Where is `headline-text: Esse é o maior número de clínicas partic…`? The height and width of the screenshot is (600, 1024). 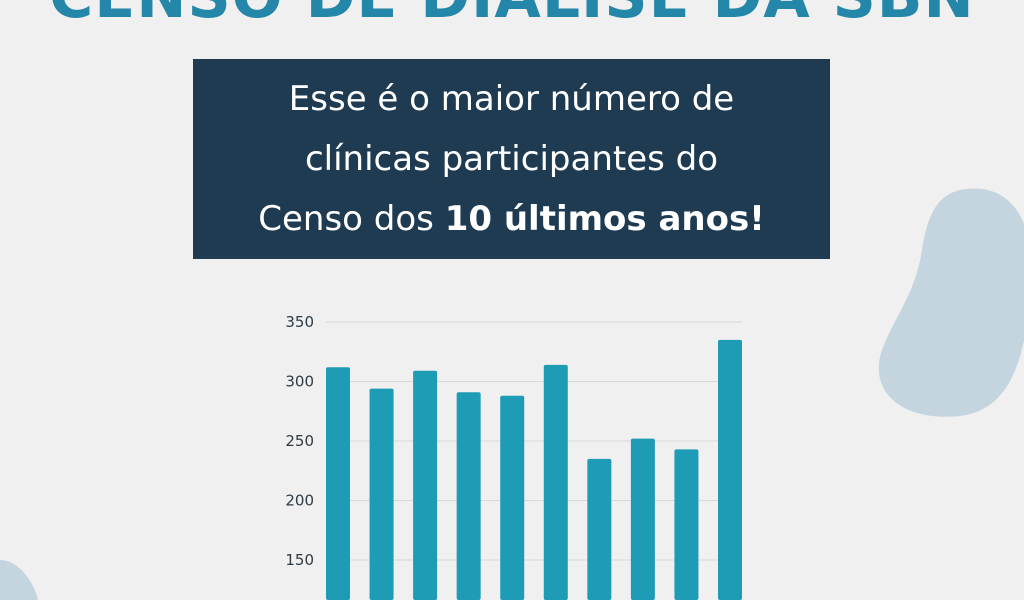
headline-text: Esse é o maior número de clínicas partic… is located at coordinates (511, 159).